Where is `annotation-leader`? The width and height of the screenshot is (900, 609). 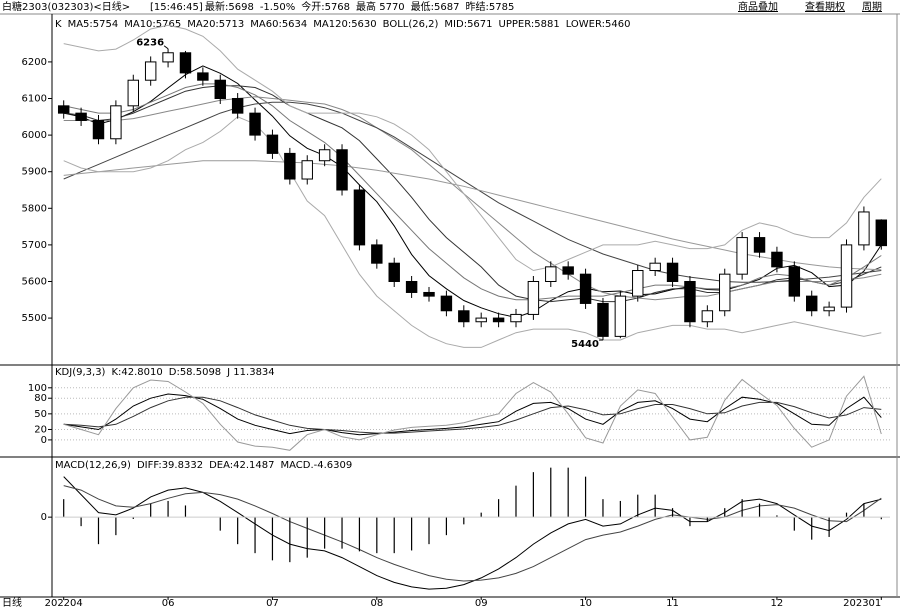
annotation-leader is located at coordinates (166, 47).